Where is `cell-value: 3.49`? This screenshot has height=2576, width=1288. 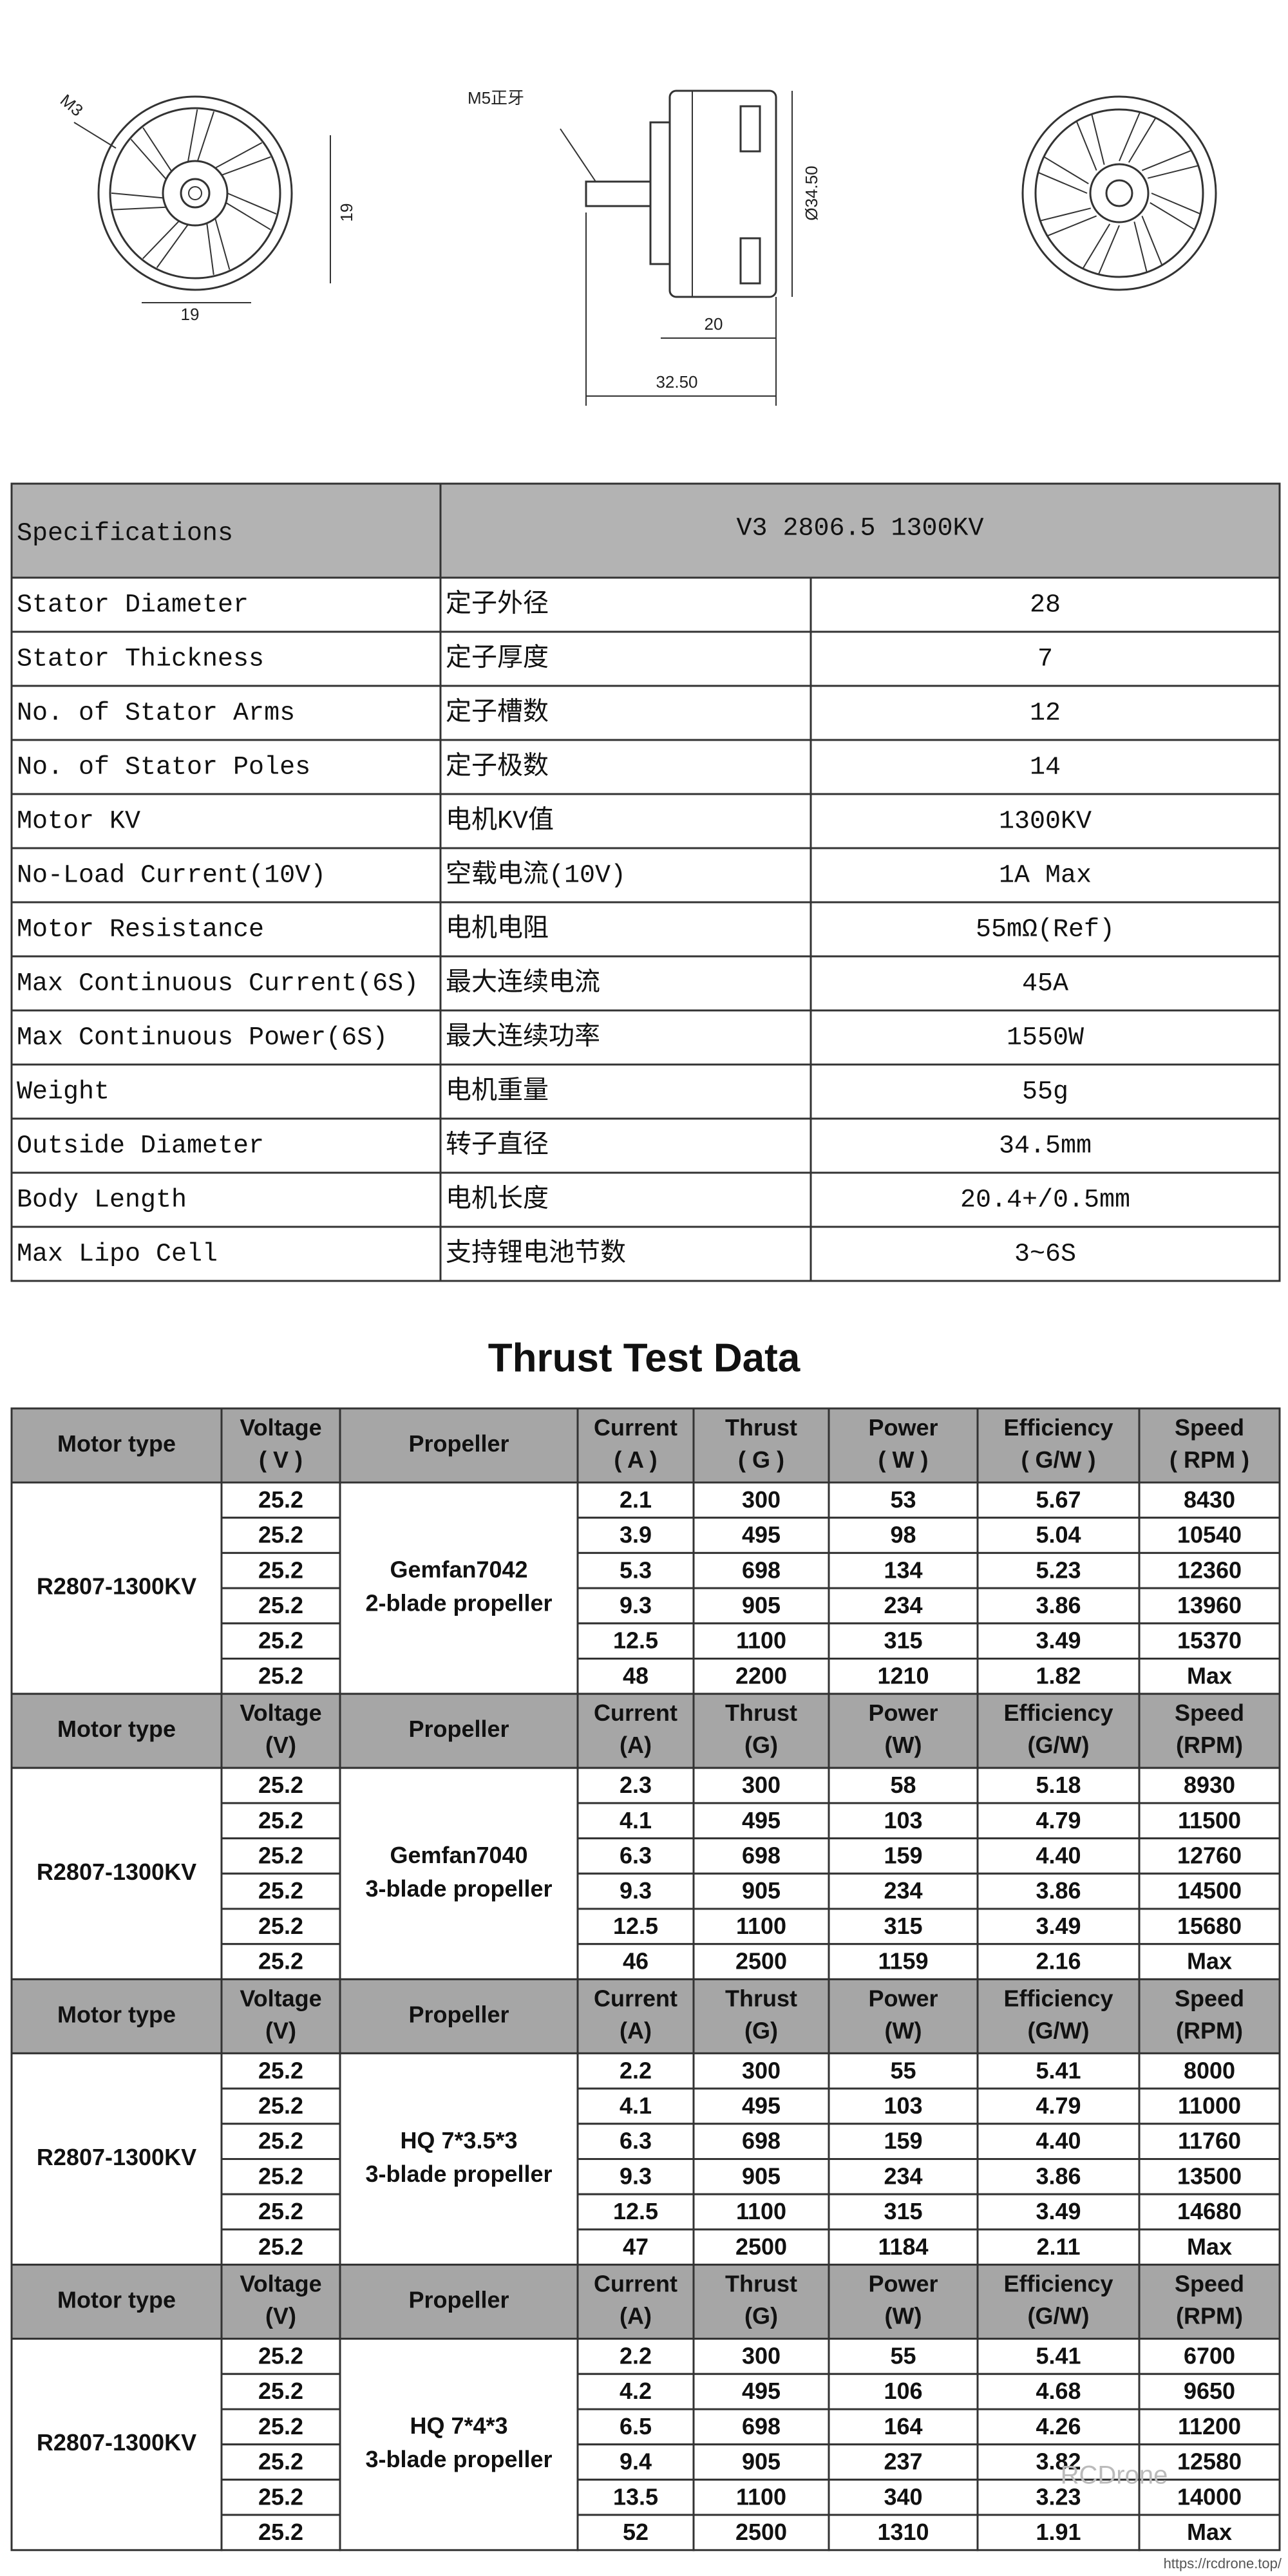 cell-value: 3.49 is located at coordinates (1059, 1926).